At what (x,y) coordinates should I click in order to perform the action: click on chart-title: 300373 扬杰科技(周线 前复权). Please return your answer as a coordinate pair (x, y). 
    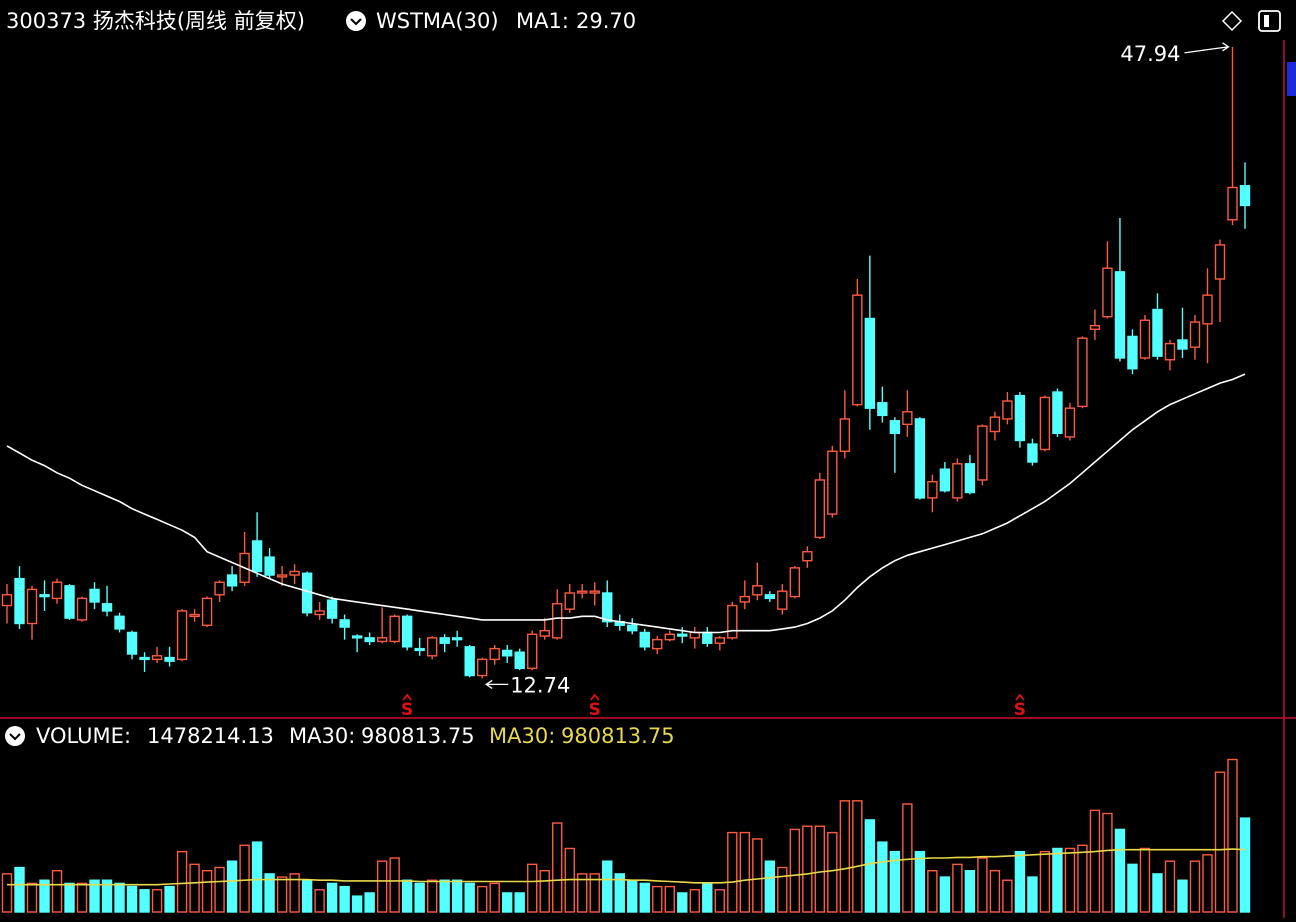
    Looking at the image, I should click on (155, 21).